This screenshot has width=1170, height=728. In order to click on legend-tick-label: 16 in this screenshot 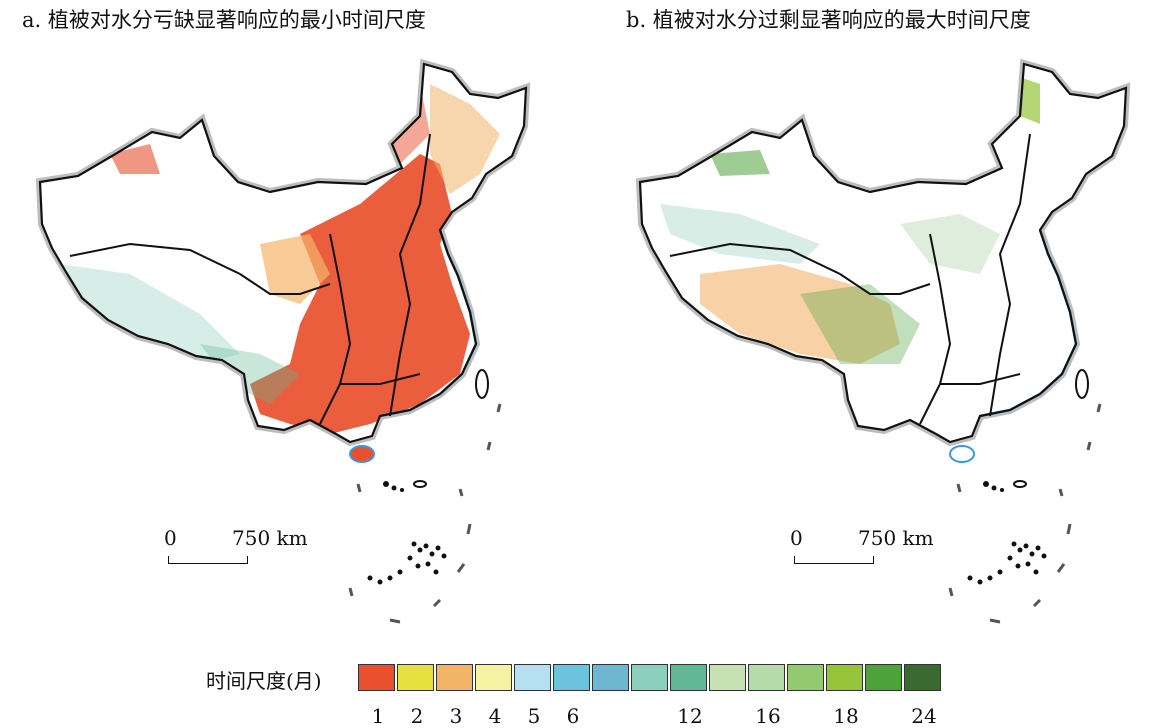, I will do `click(768, 716)`.